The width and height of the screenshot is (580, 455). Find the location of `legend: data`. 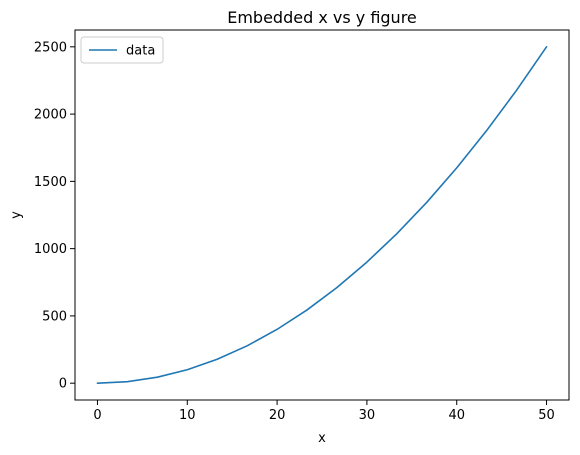

legend: data is located at coordinates (122, 50).